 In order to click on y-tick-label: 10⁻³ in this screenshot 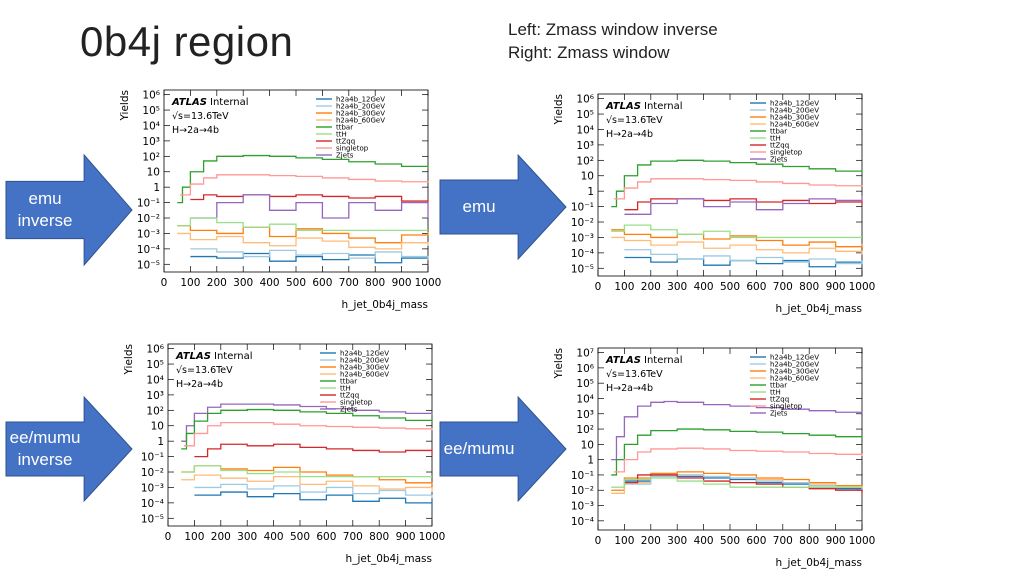, I will do `click(582, 507)`.